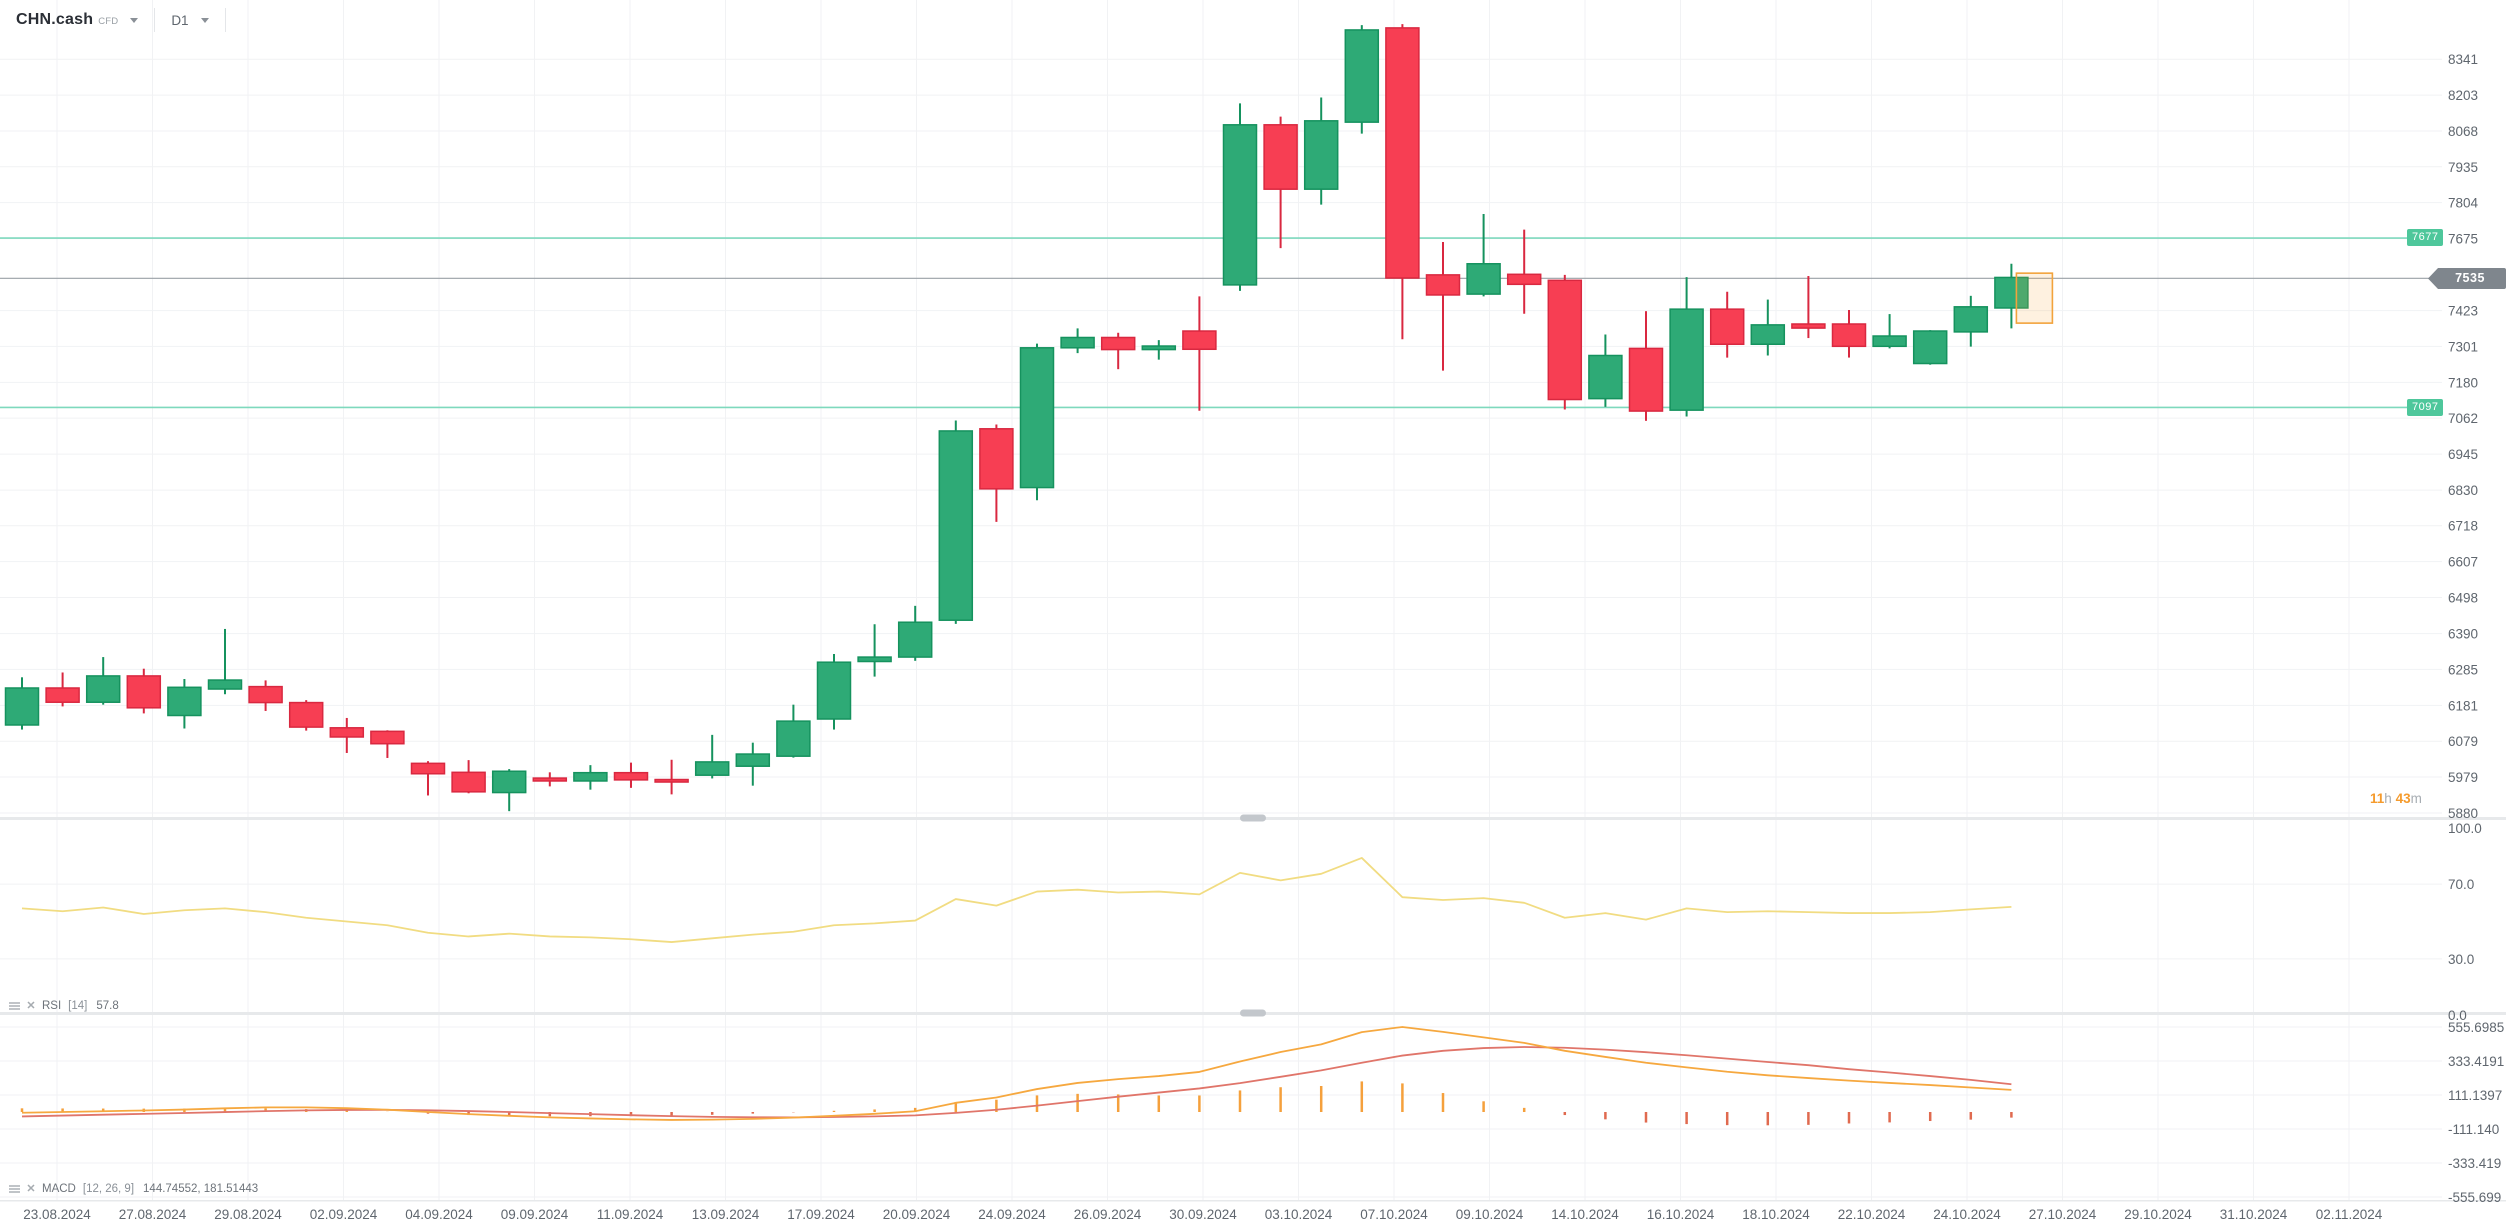 This screenshot has height=1225, width=2506. I want to click on date-axis-label: 11.09.2024, so click(630, 1214).